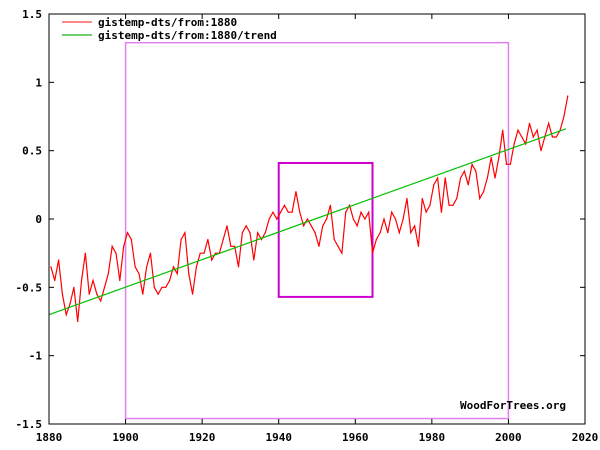  What do you see at coordinates (29, 424) in the screenshot?
I see `y-tick-label: -1.5` at bounding box center [29, 424].